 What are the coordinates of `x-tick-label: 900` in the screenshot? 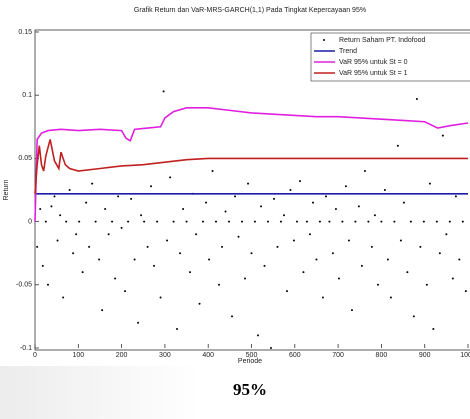 It's located at (425, 355).